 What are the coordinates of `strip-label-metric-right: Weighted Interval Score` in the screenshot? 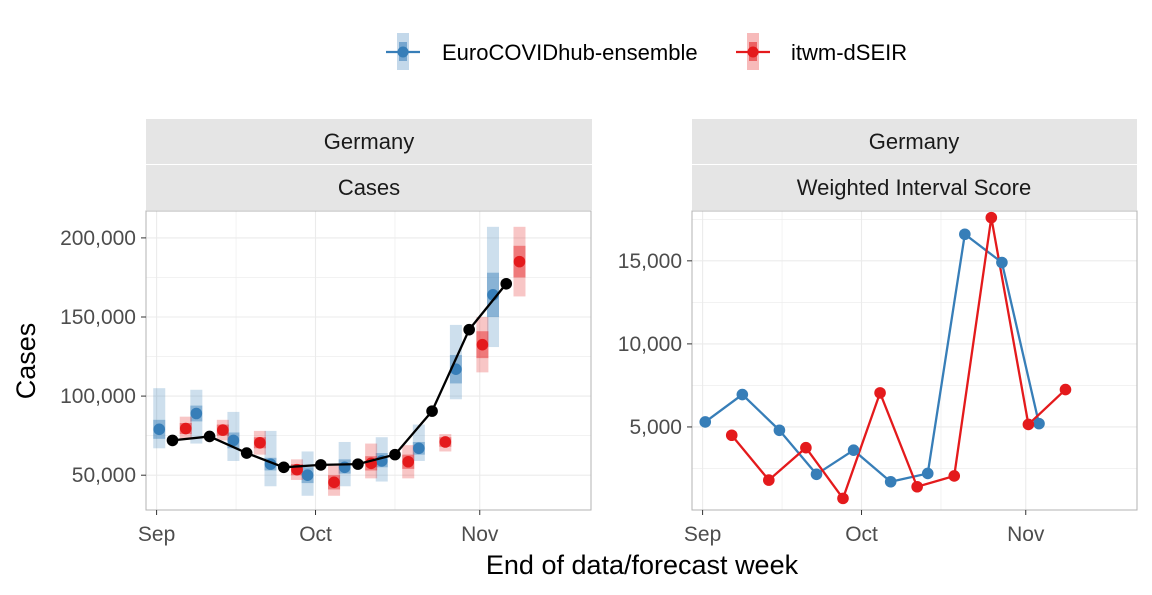 It's located at (914, 187).